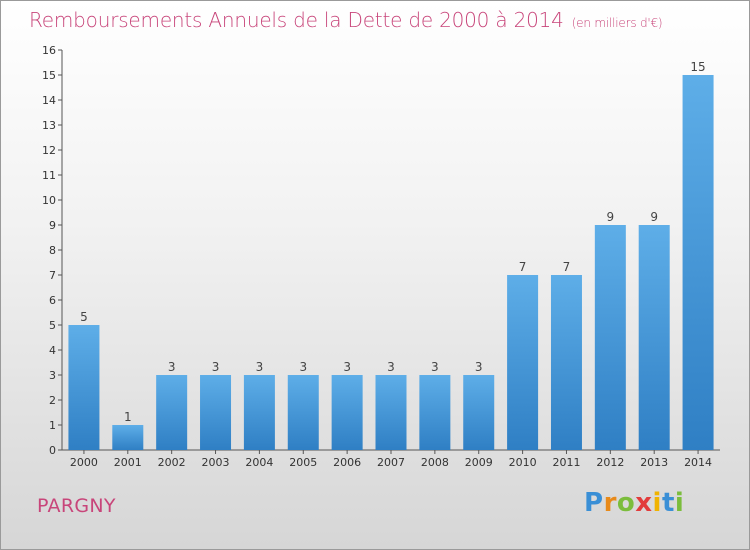  What do you see at coordinates (52, 450) in the screenshot?
I see `y-tick-label: 0` at bounding box center [52, 450].